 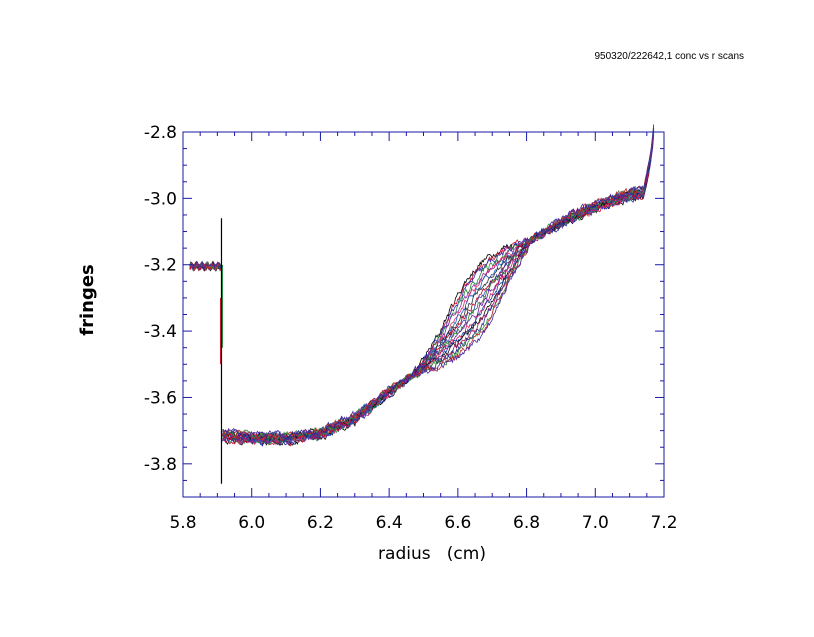 I want to click on x-tick-label: 6.2, so click(x=320, y=523).